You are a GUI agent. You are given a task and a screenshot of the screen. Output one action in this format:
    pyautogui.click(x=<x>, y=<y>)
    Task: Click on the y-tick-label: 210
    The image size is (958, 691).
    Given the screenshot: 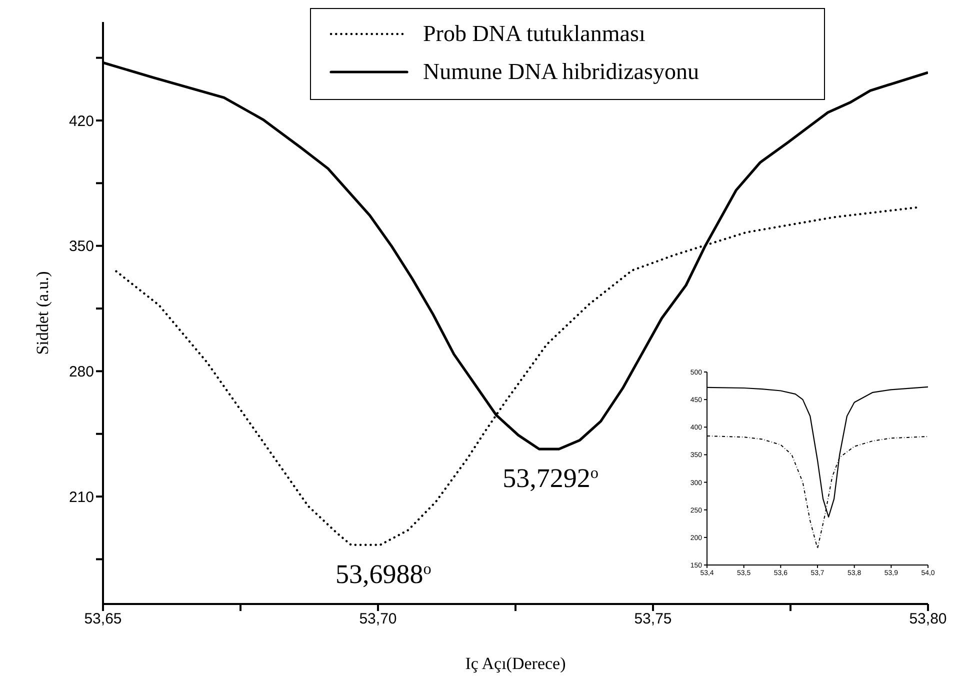 What is the action you would take?
    pyautogui.click(x=81, y=497)
    